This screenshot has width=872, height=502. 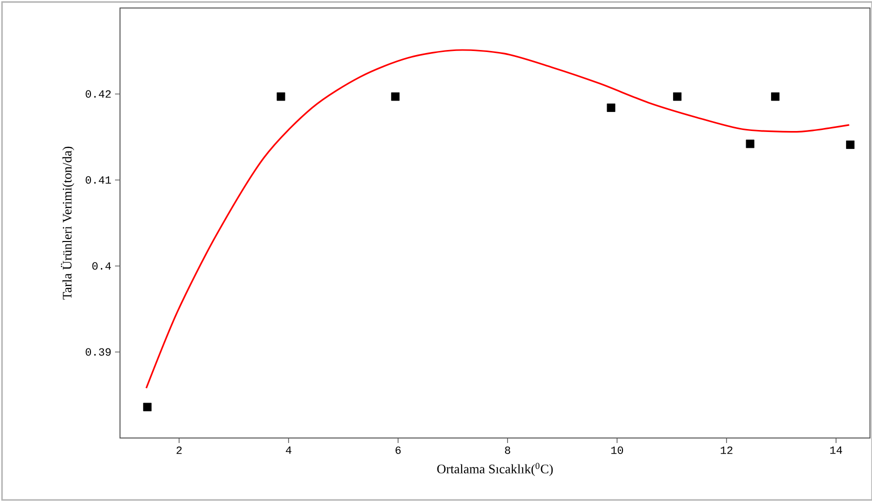 I want to click on y-axis-title: Tarla Ürünleri Verimi(ton/da), so click(x=67, y=223).